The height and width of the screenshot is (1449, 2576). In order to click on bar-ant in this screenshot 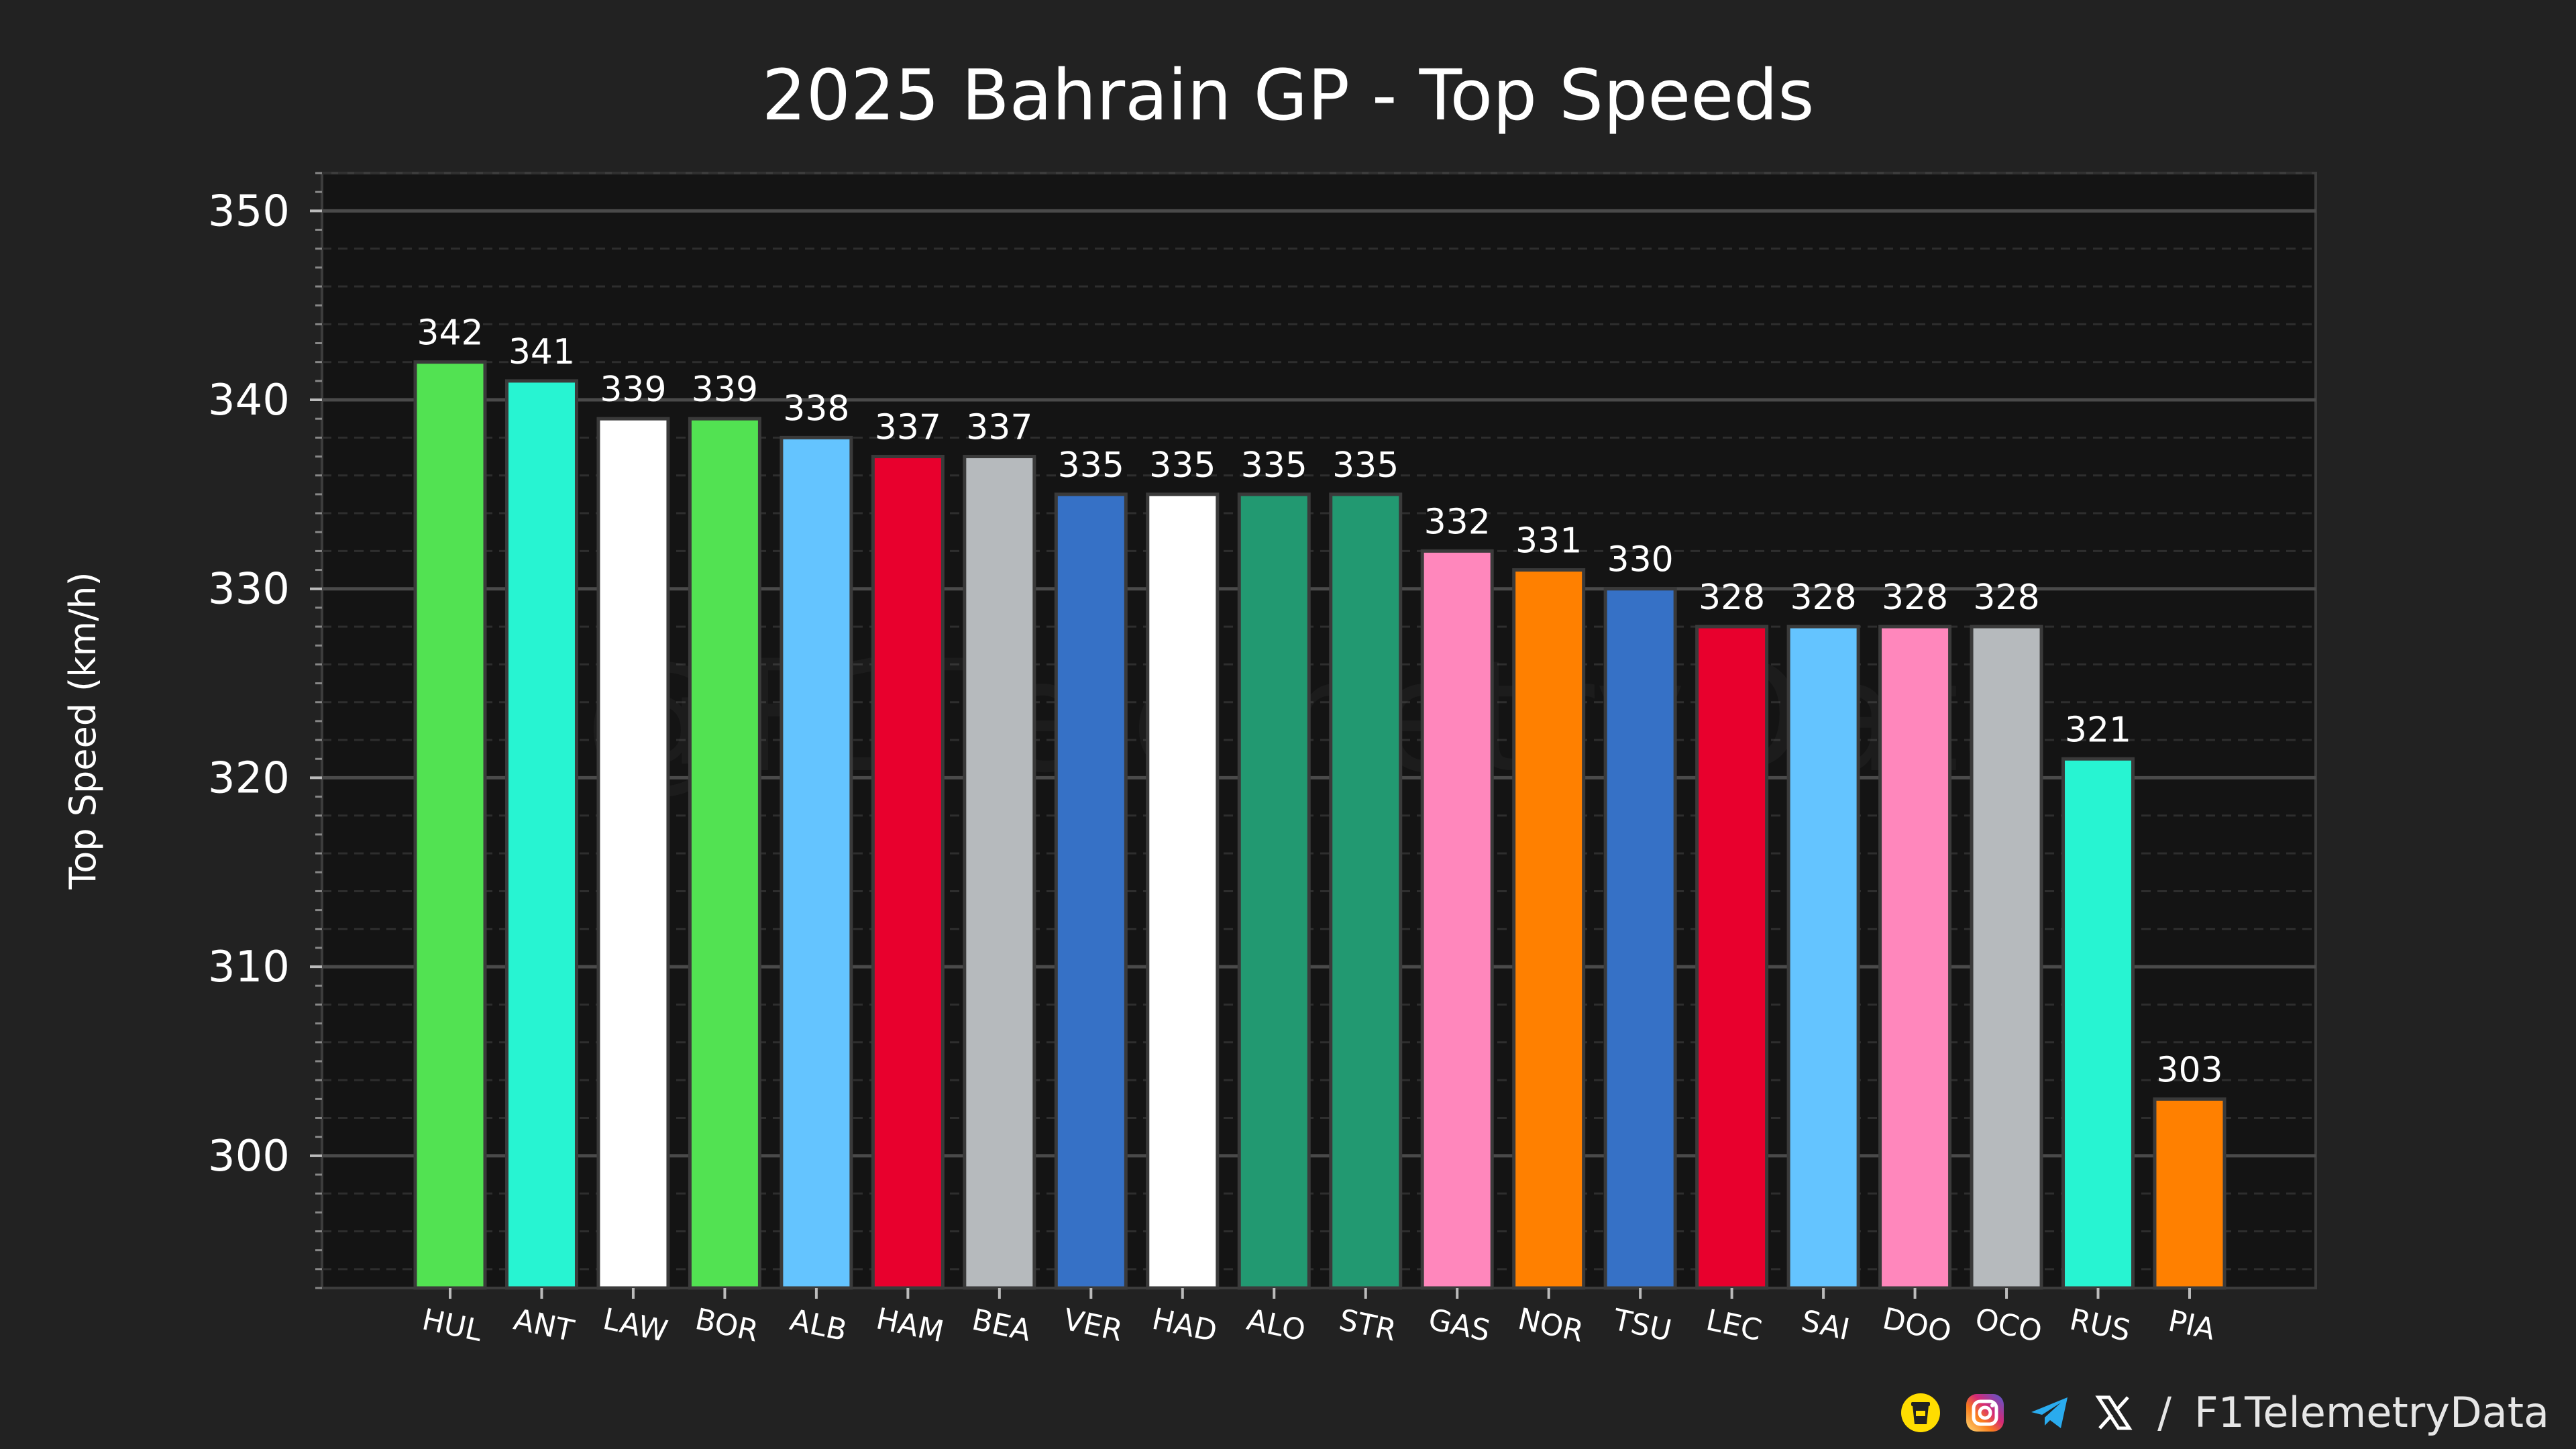, I will do `click(541, 834)`.